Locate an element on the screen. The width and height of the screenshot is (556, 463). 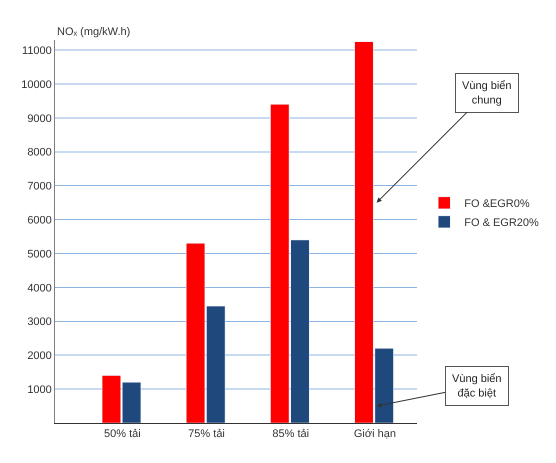
y-tick-label: 6000 is located at coordinates (39, 220).